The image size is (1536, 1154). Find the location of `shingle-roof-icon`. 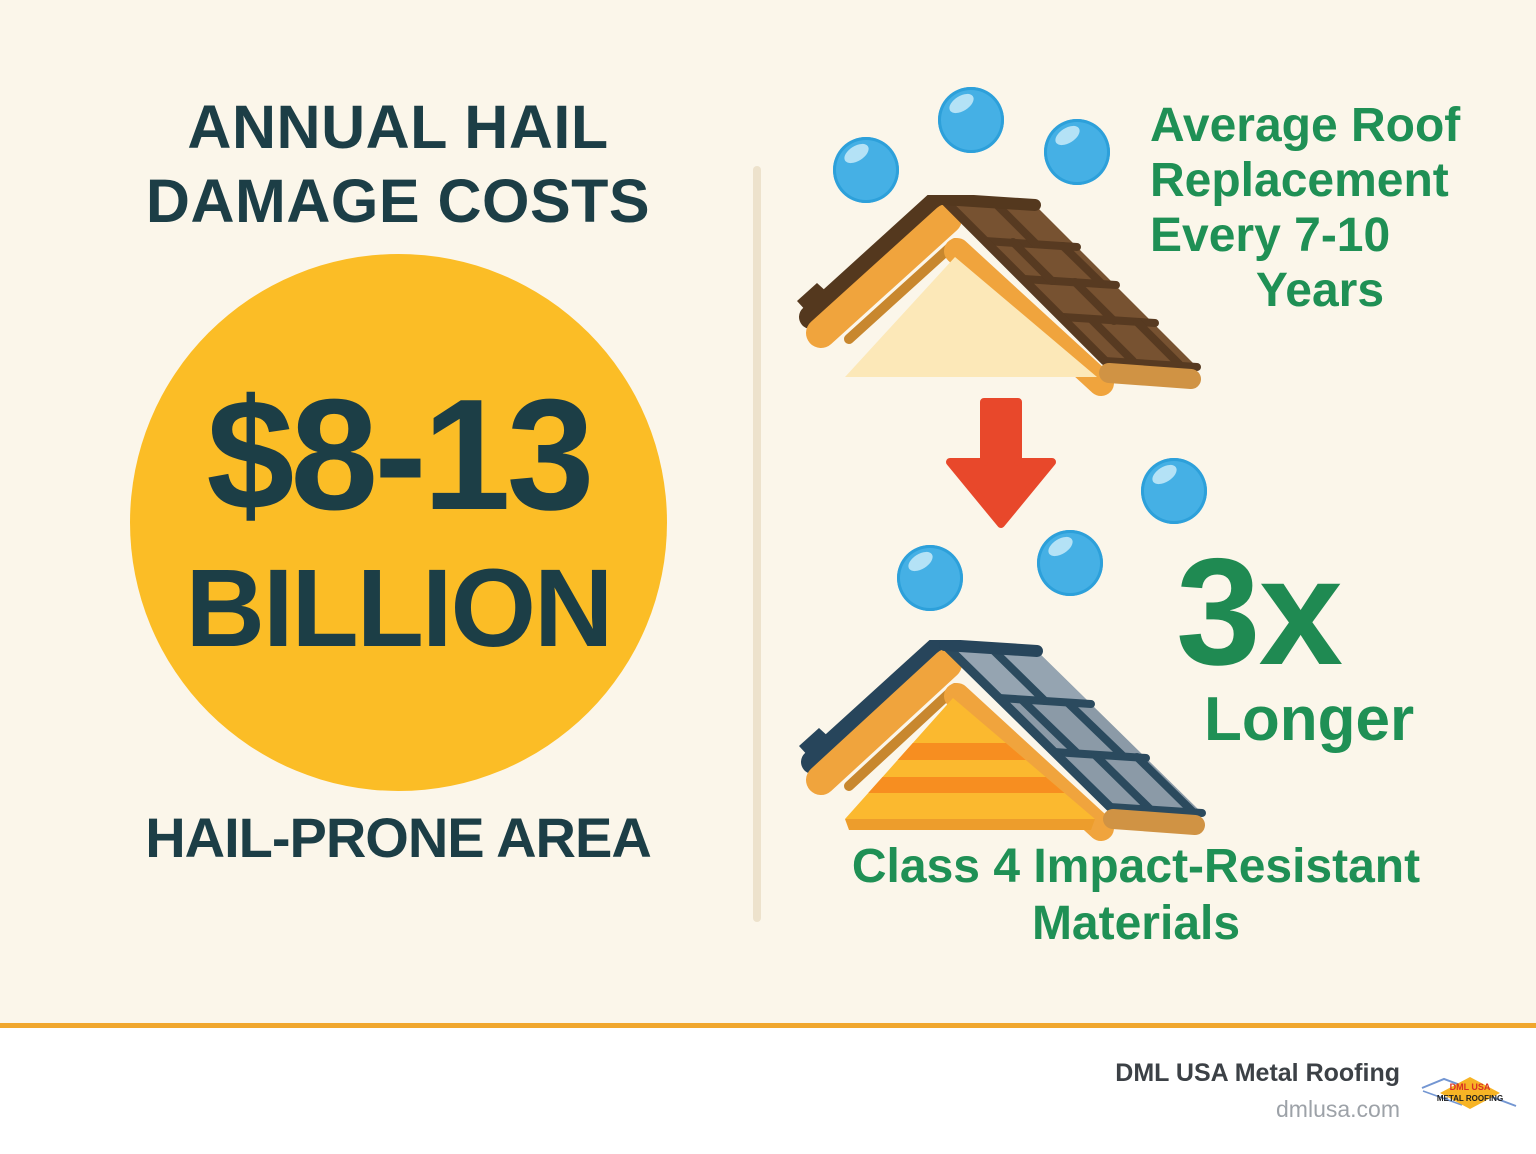

shingle-roof-icon is located at coordinates (999, 295).